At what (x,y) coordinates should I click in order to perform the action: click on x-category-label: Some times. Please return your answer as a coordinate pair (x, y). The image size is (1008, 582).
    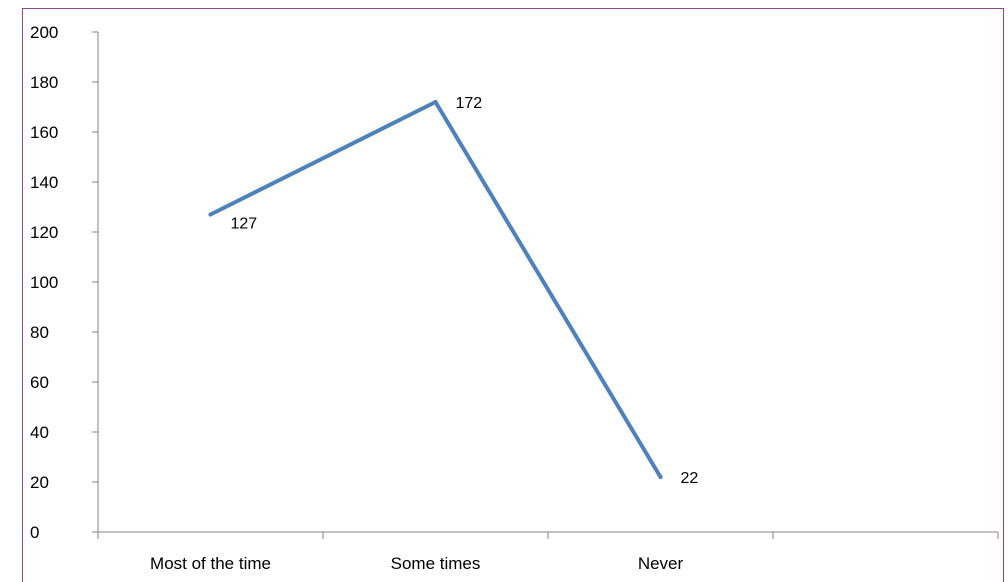
    Looking at the image, I should click on (436, 563).